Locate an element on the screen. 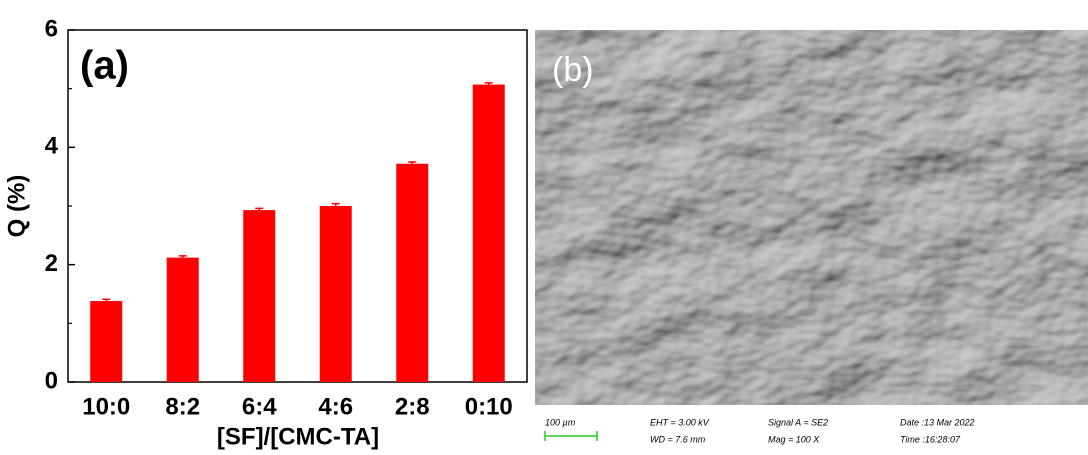 The width and height of the screenshot is (1088, 455). panel-label: (b) is located at coordinates (573, 70).